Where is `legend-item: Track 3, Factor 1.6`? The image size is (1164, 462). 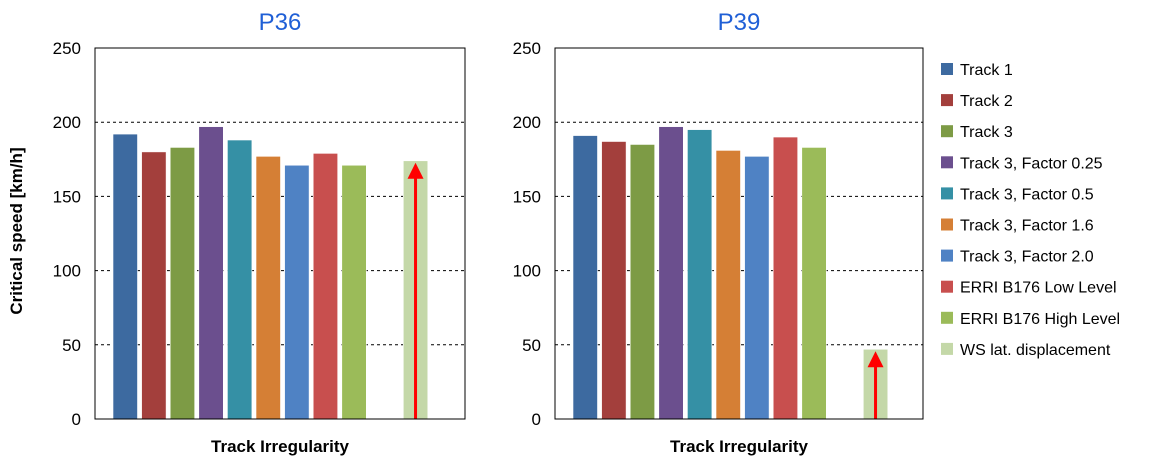
legend-item: Track 3, Factor 1.6 is located at coordinates (1017, 226).